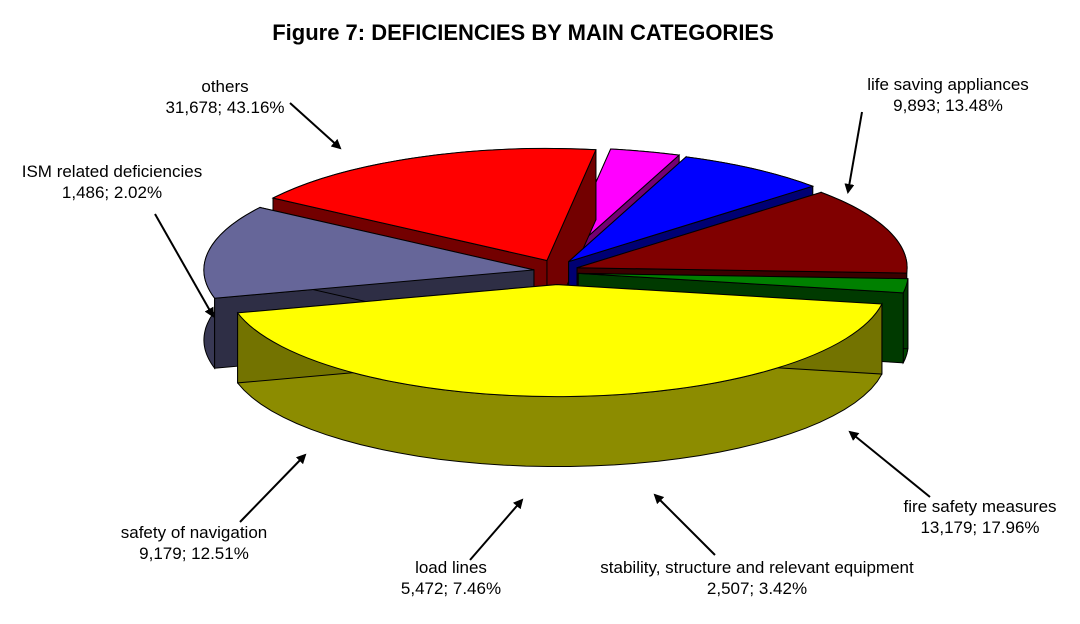 The height and width of the screenshot is (624, 1080). Describe the element at coordinates (451, 588) in the screenshot. I see `slice-label-value-4: 5,472; 7.46%` at that location.